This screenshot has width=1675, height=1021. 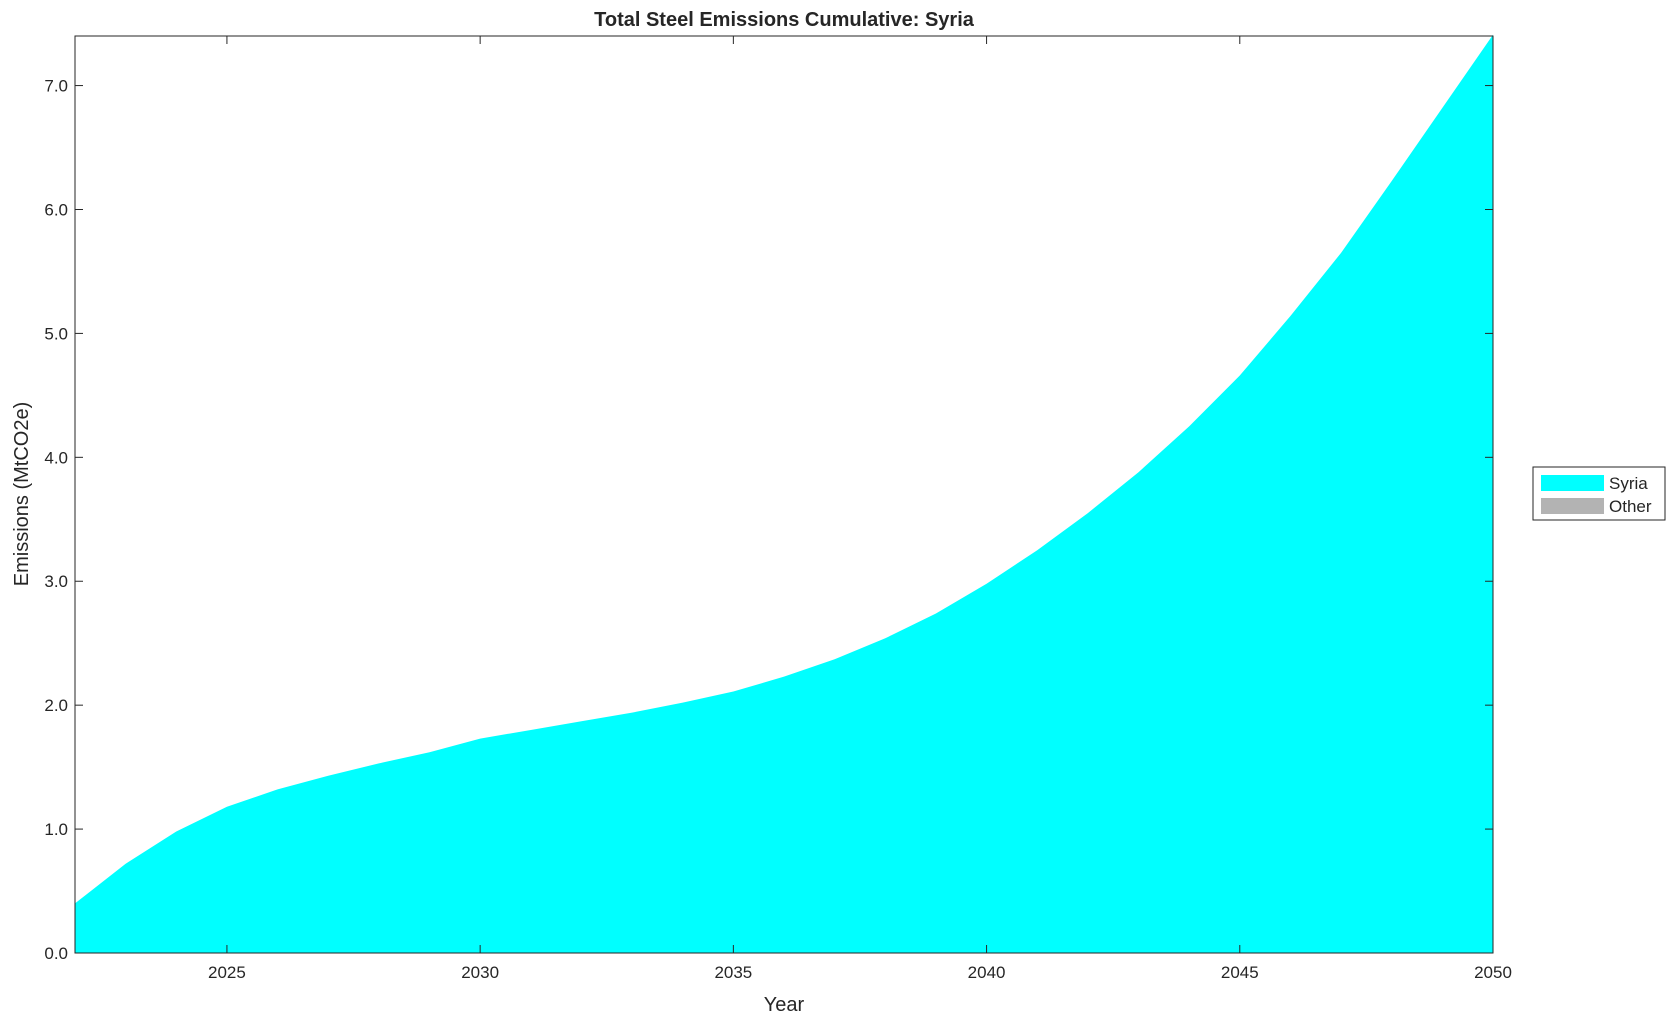 What do you see at coordinates (1628, 483) in the screenshot?
I see `legend-label-syria: Syria` at bounding box center [1628, 483].